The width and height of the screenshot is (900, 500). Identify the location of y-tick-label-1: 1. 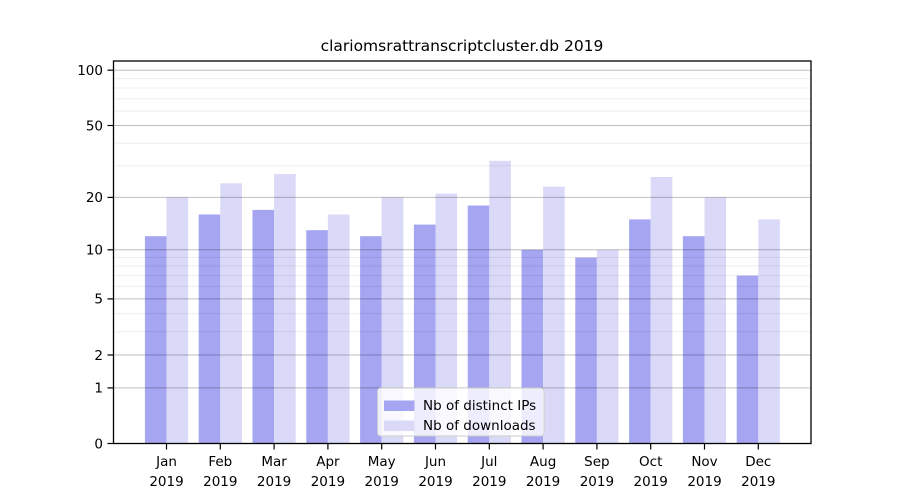
(98, 389).